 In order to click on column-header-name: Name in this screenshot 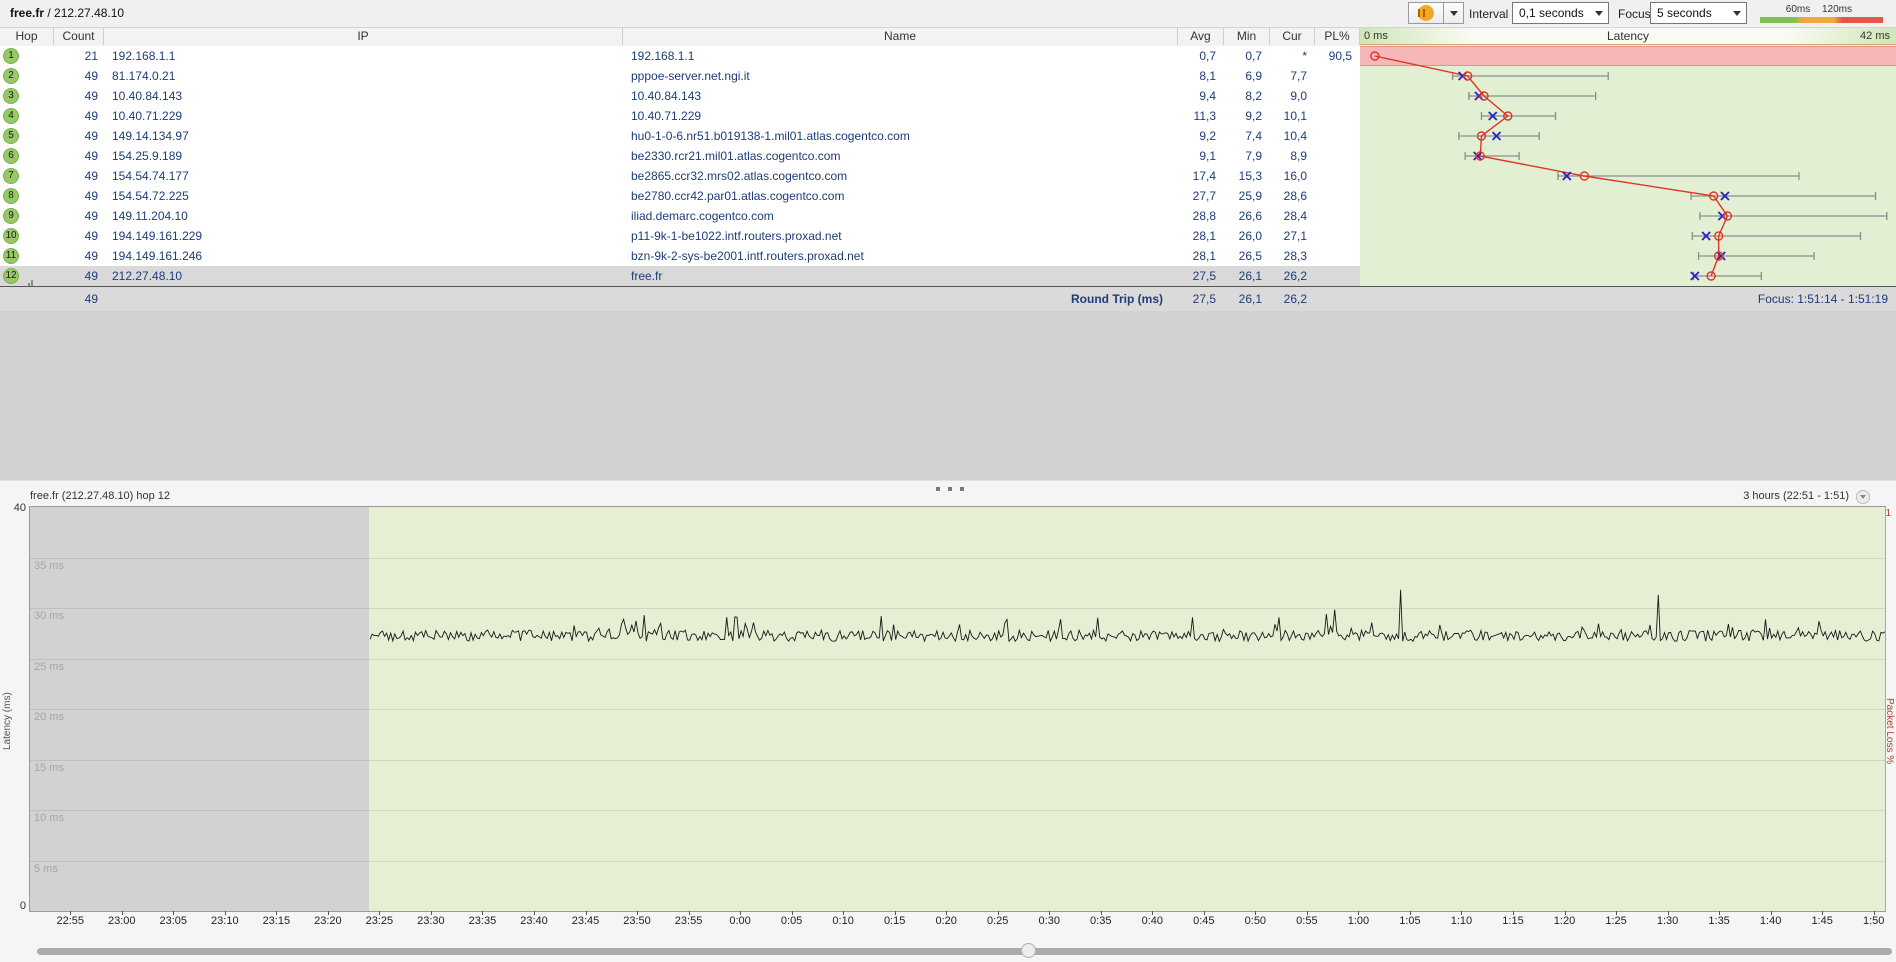, I will do `click(900, 36)`.